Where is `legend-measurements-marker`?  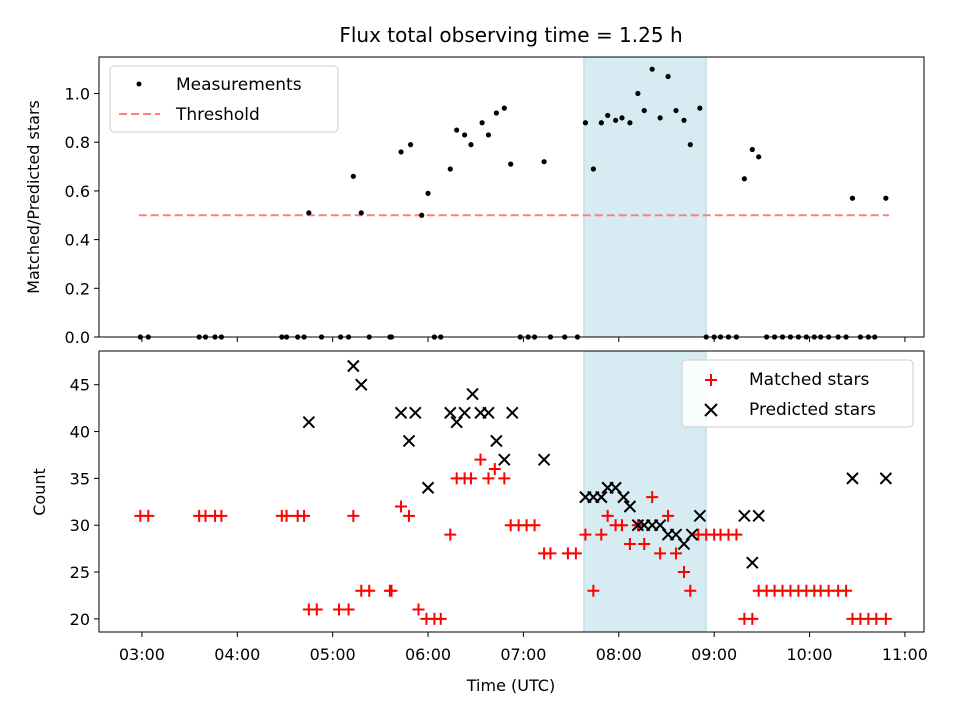 legend-measurements-marker is located at coordinates (139, 84).